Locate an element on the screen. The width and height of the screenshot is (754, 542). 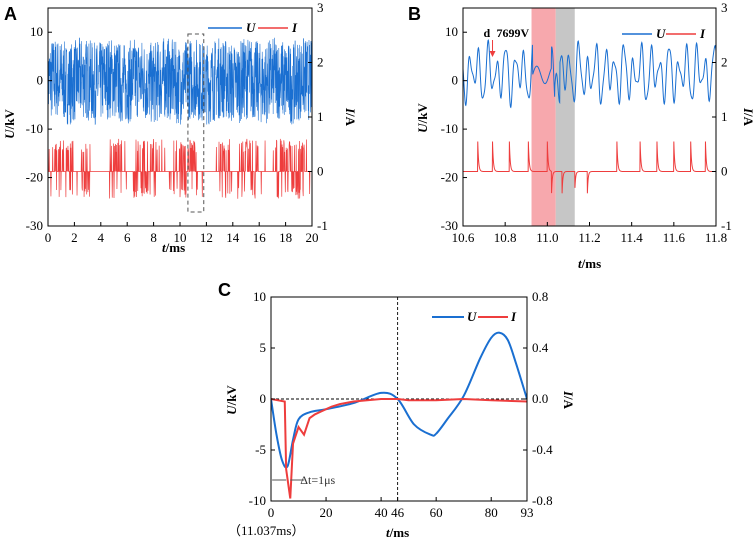
y2-tick-label: 0.4 is located at coordinates (540, 347).